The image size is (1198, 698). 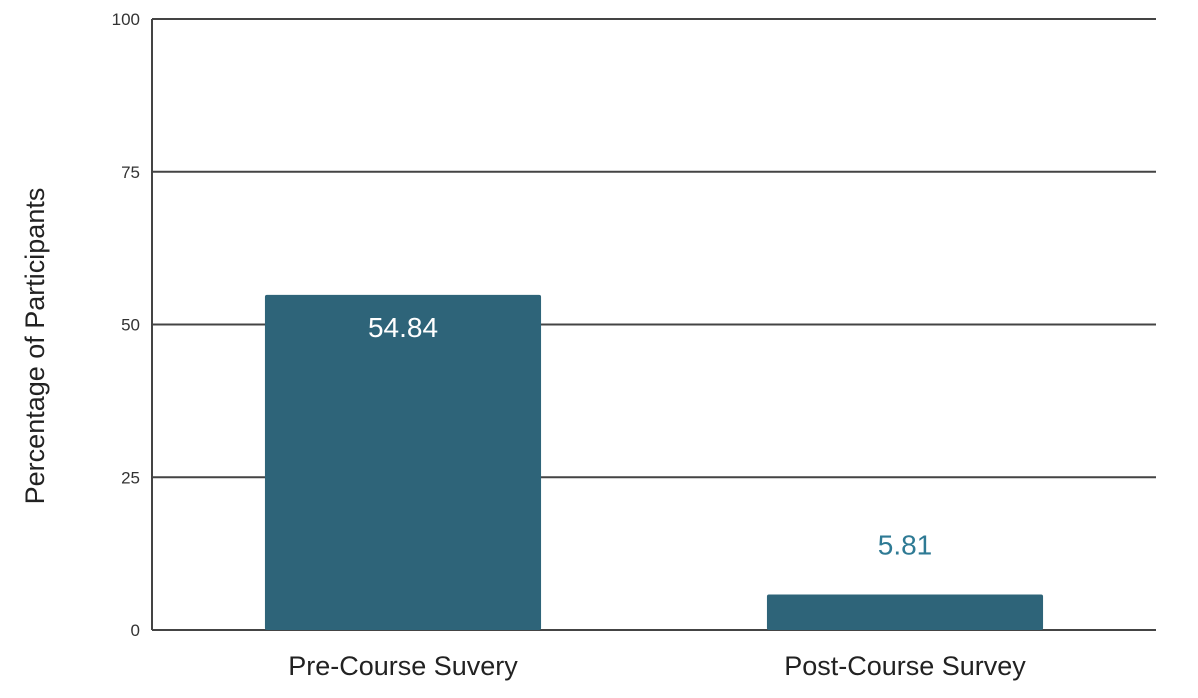 I want to click on x-category-label: Pre-Course Suvery, so click(x=403, y=666).